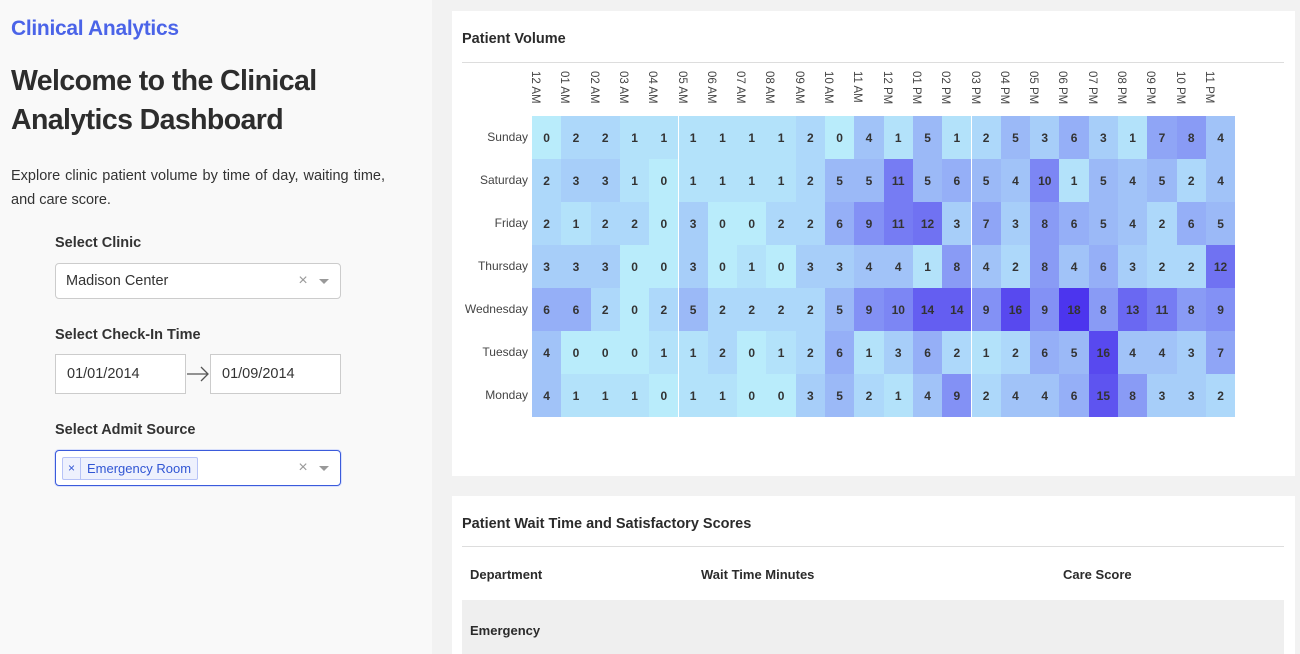 The width and height of the screenshot is (1300, 654). I want to click on heatmap-cell: 10, so click(898, 309).